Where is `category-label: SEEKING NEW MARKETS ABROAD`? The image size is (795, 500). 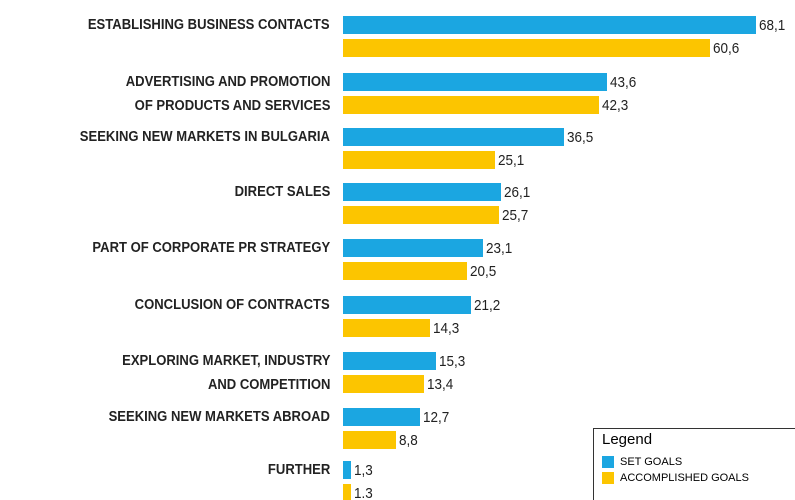 category-label: SEEKING NEW MARKETS ABROAD is located at coordinates (219, 417).